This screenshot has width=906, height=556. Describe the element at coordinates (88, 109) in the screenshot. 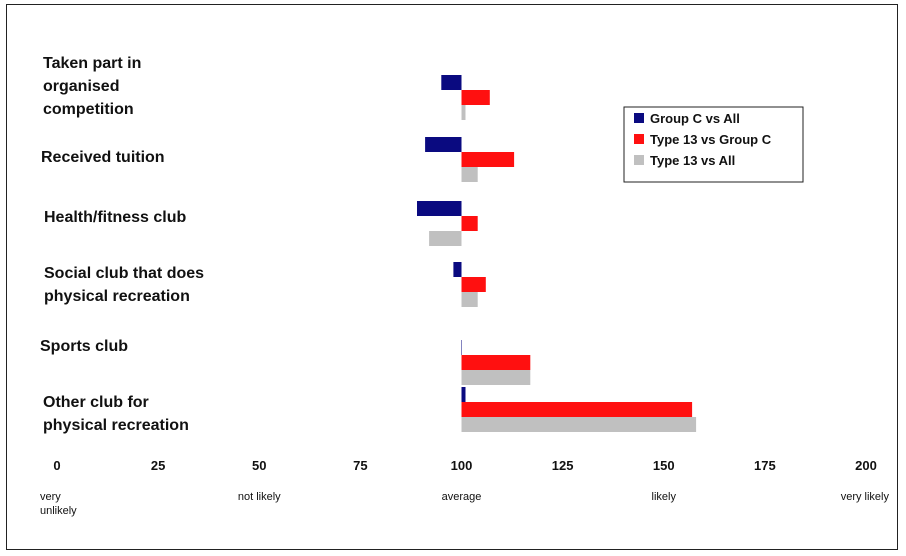

I see `category-label-1: competition` at that location.